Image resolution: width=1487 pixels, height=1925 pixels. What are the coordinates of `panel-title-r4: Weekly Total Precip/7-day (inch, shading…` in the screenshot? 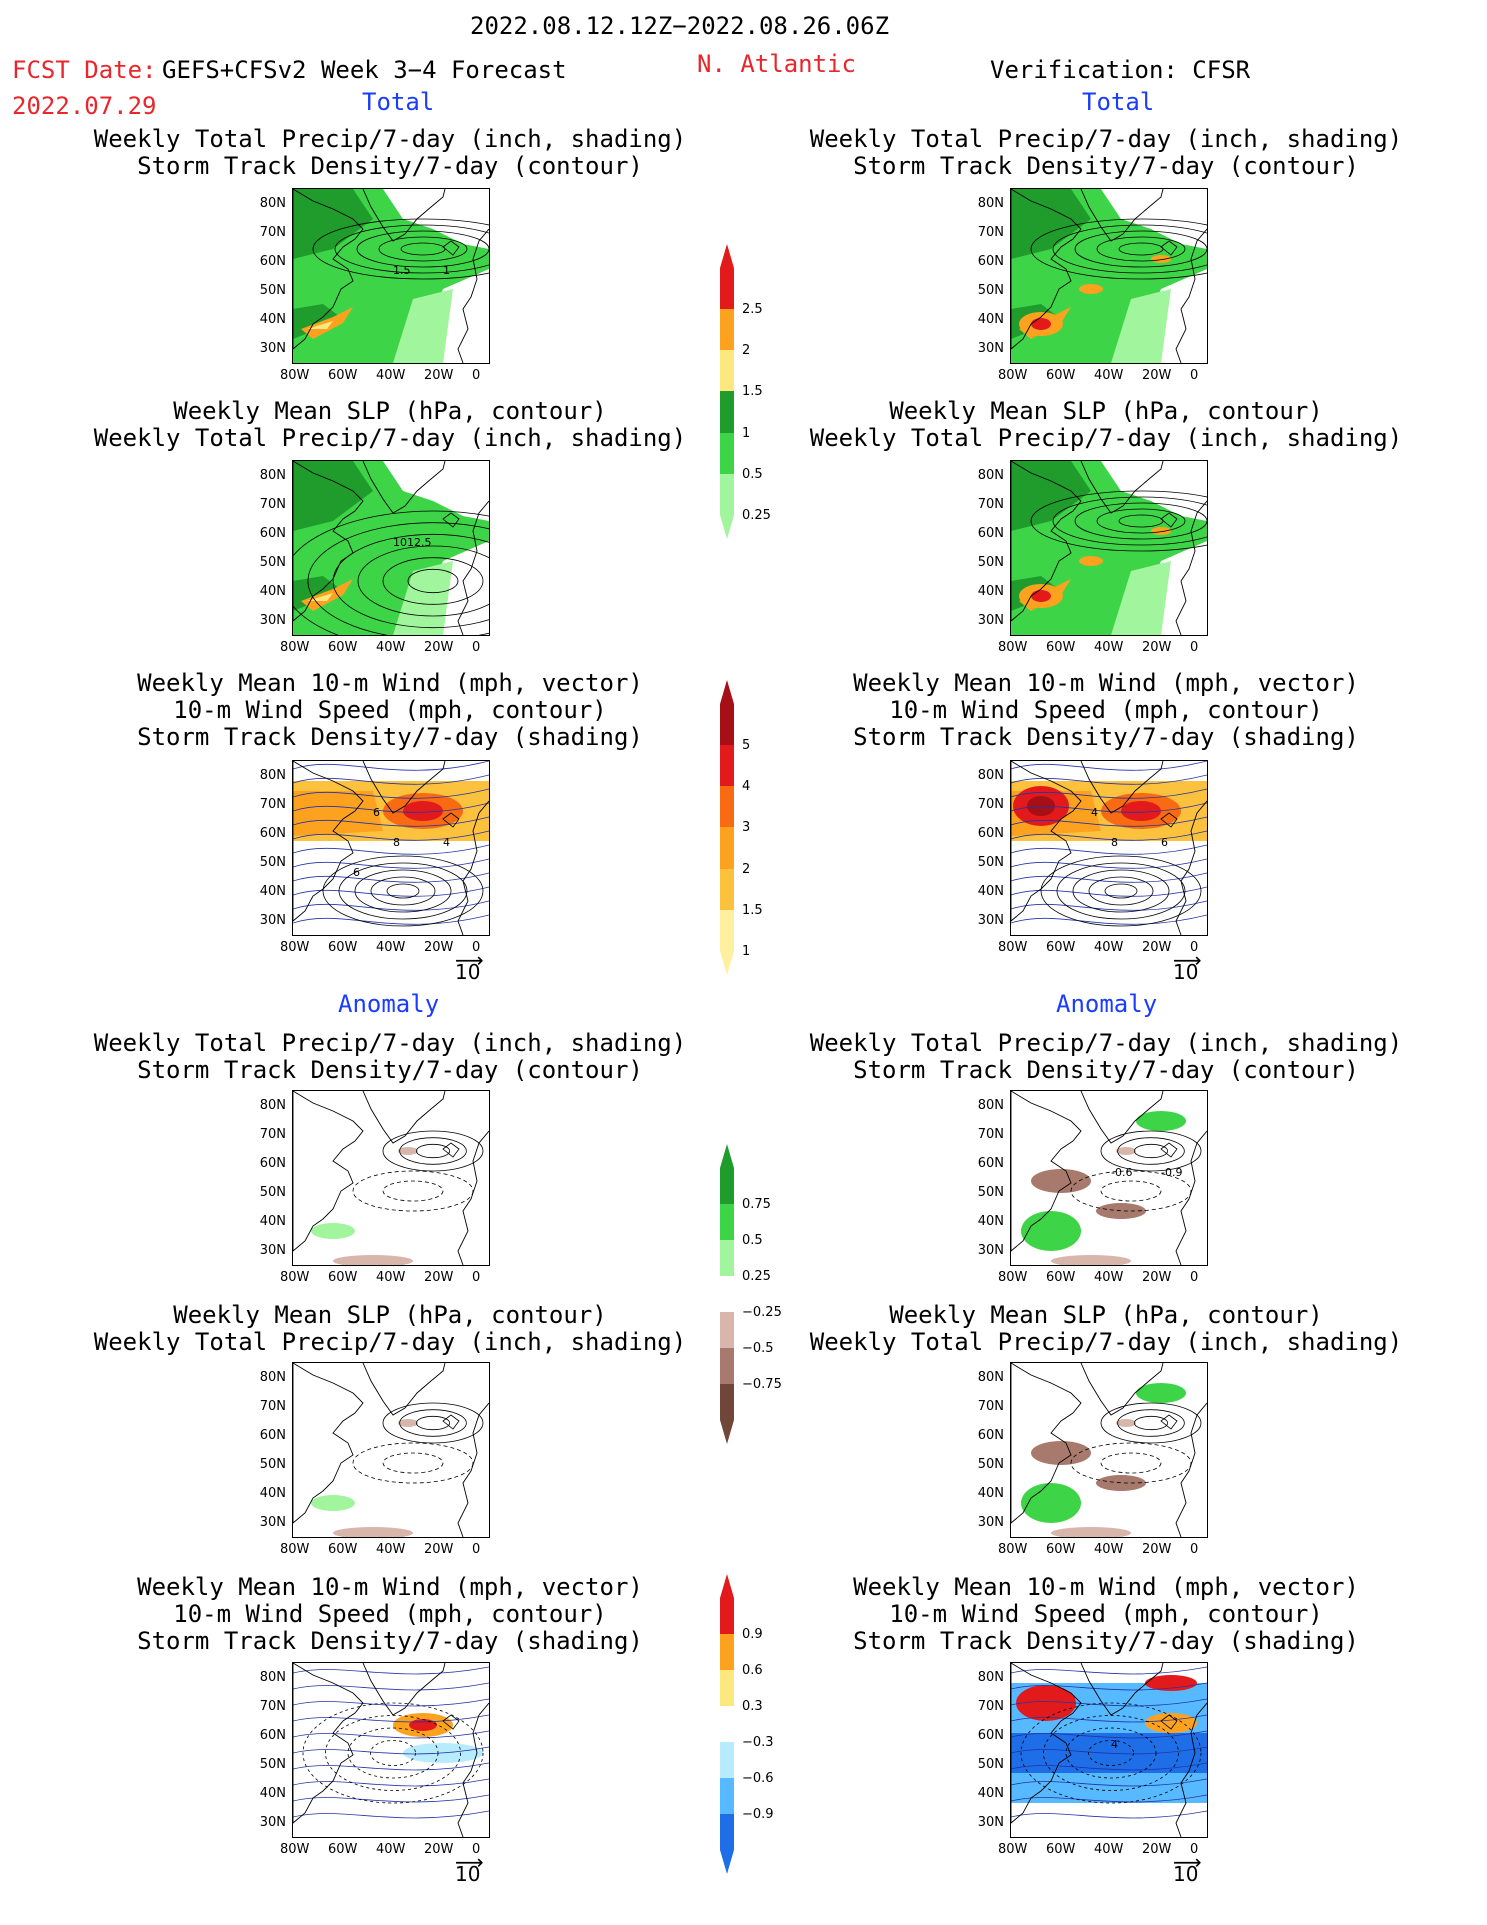 It's located at (1106, 1056).